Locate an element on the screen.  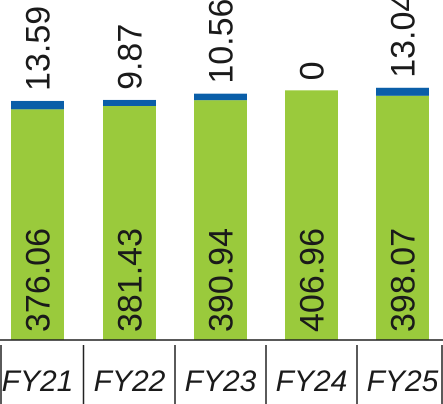
data-label-top-fy21: 13.59 is located at coordinates (39, 48).